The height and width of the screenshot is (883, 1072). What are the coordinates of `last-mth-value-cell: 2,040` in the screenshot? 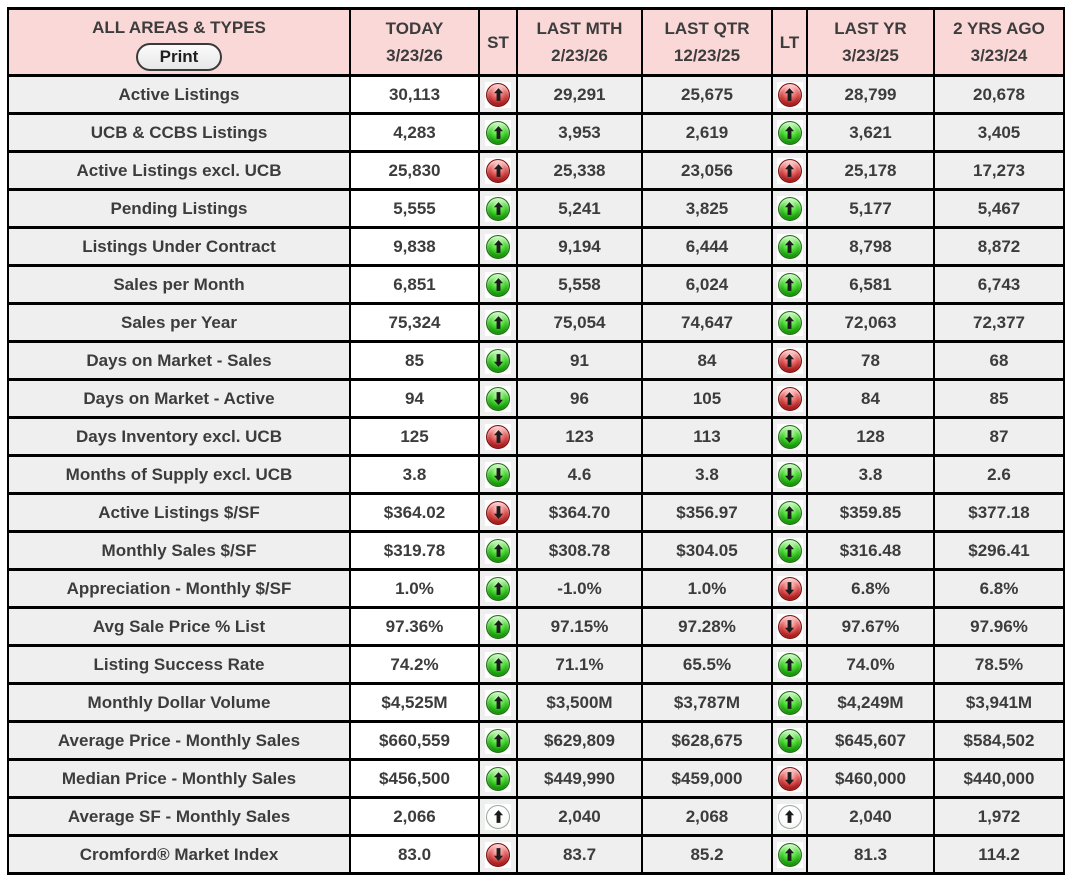 It's located at (579, 816).